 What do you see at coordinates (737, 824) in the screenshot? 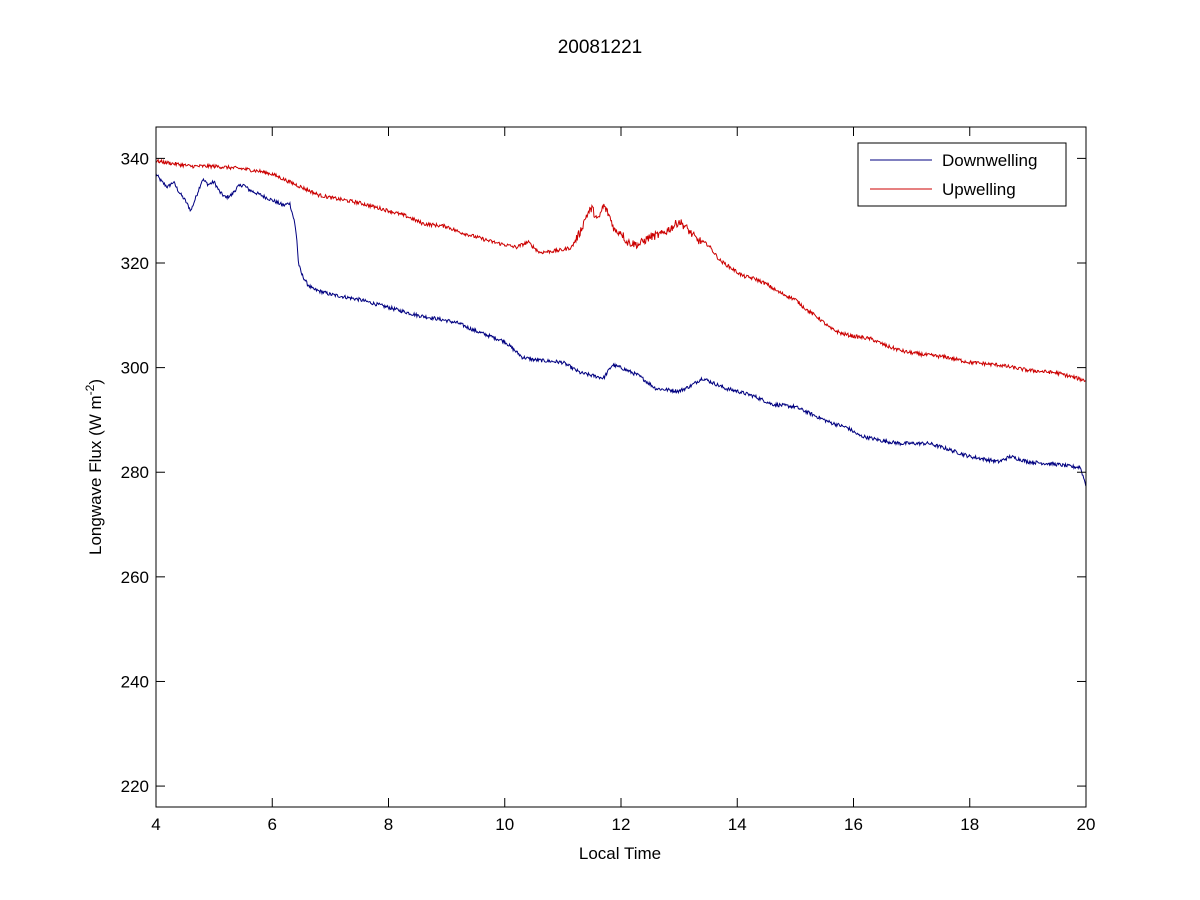
I see `x-tick-label: 14` at bounding box center [737, 824].